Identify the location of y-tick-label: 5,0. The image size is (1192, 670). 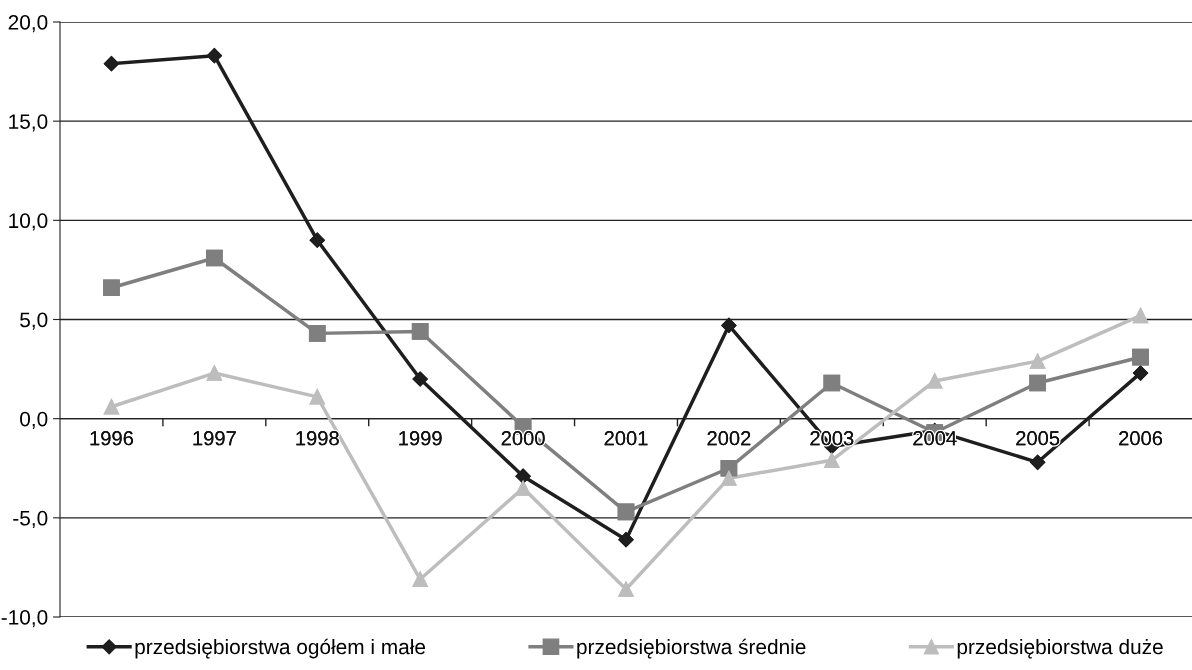
(34, 321).